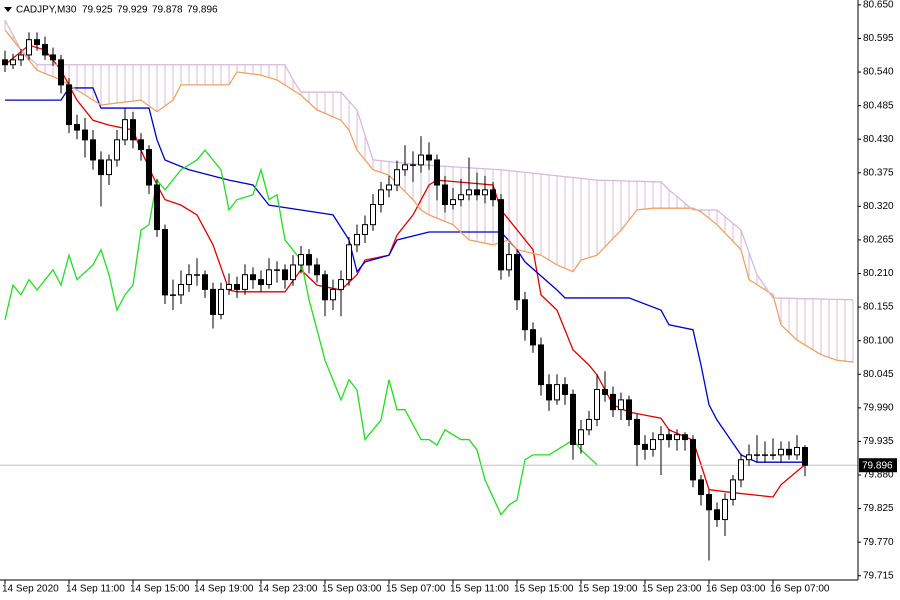 The height and width of the screenshot is (600, 900). What do you see at coordinates (46, 10) in the screenshot?
I see `chart-title: CADJPY,M30` at bounding box center [46, 10].